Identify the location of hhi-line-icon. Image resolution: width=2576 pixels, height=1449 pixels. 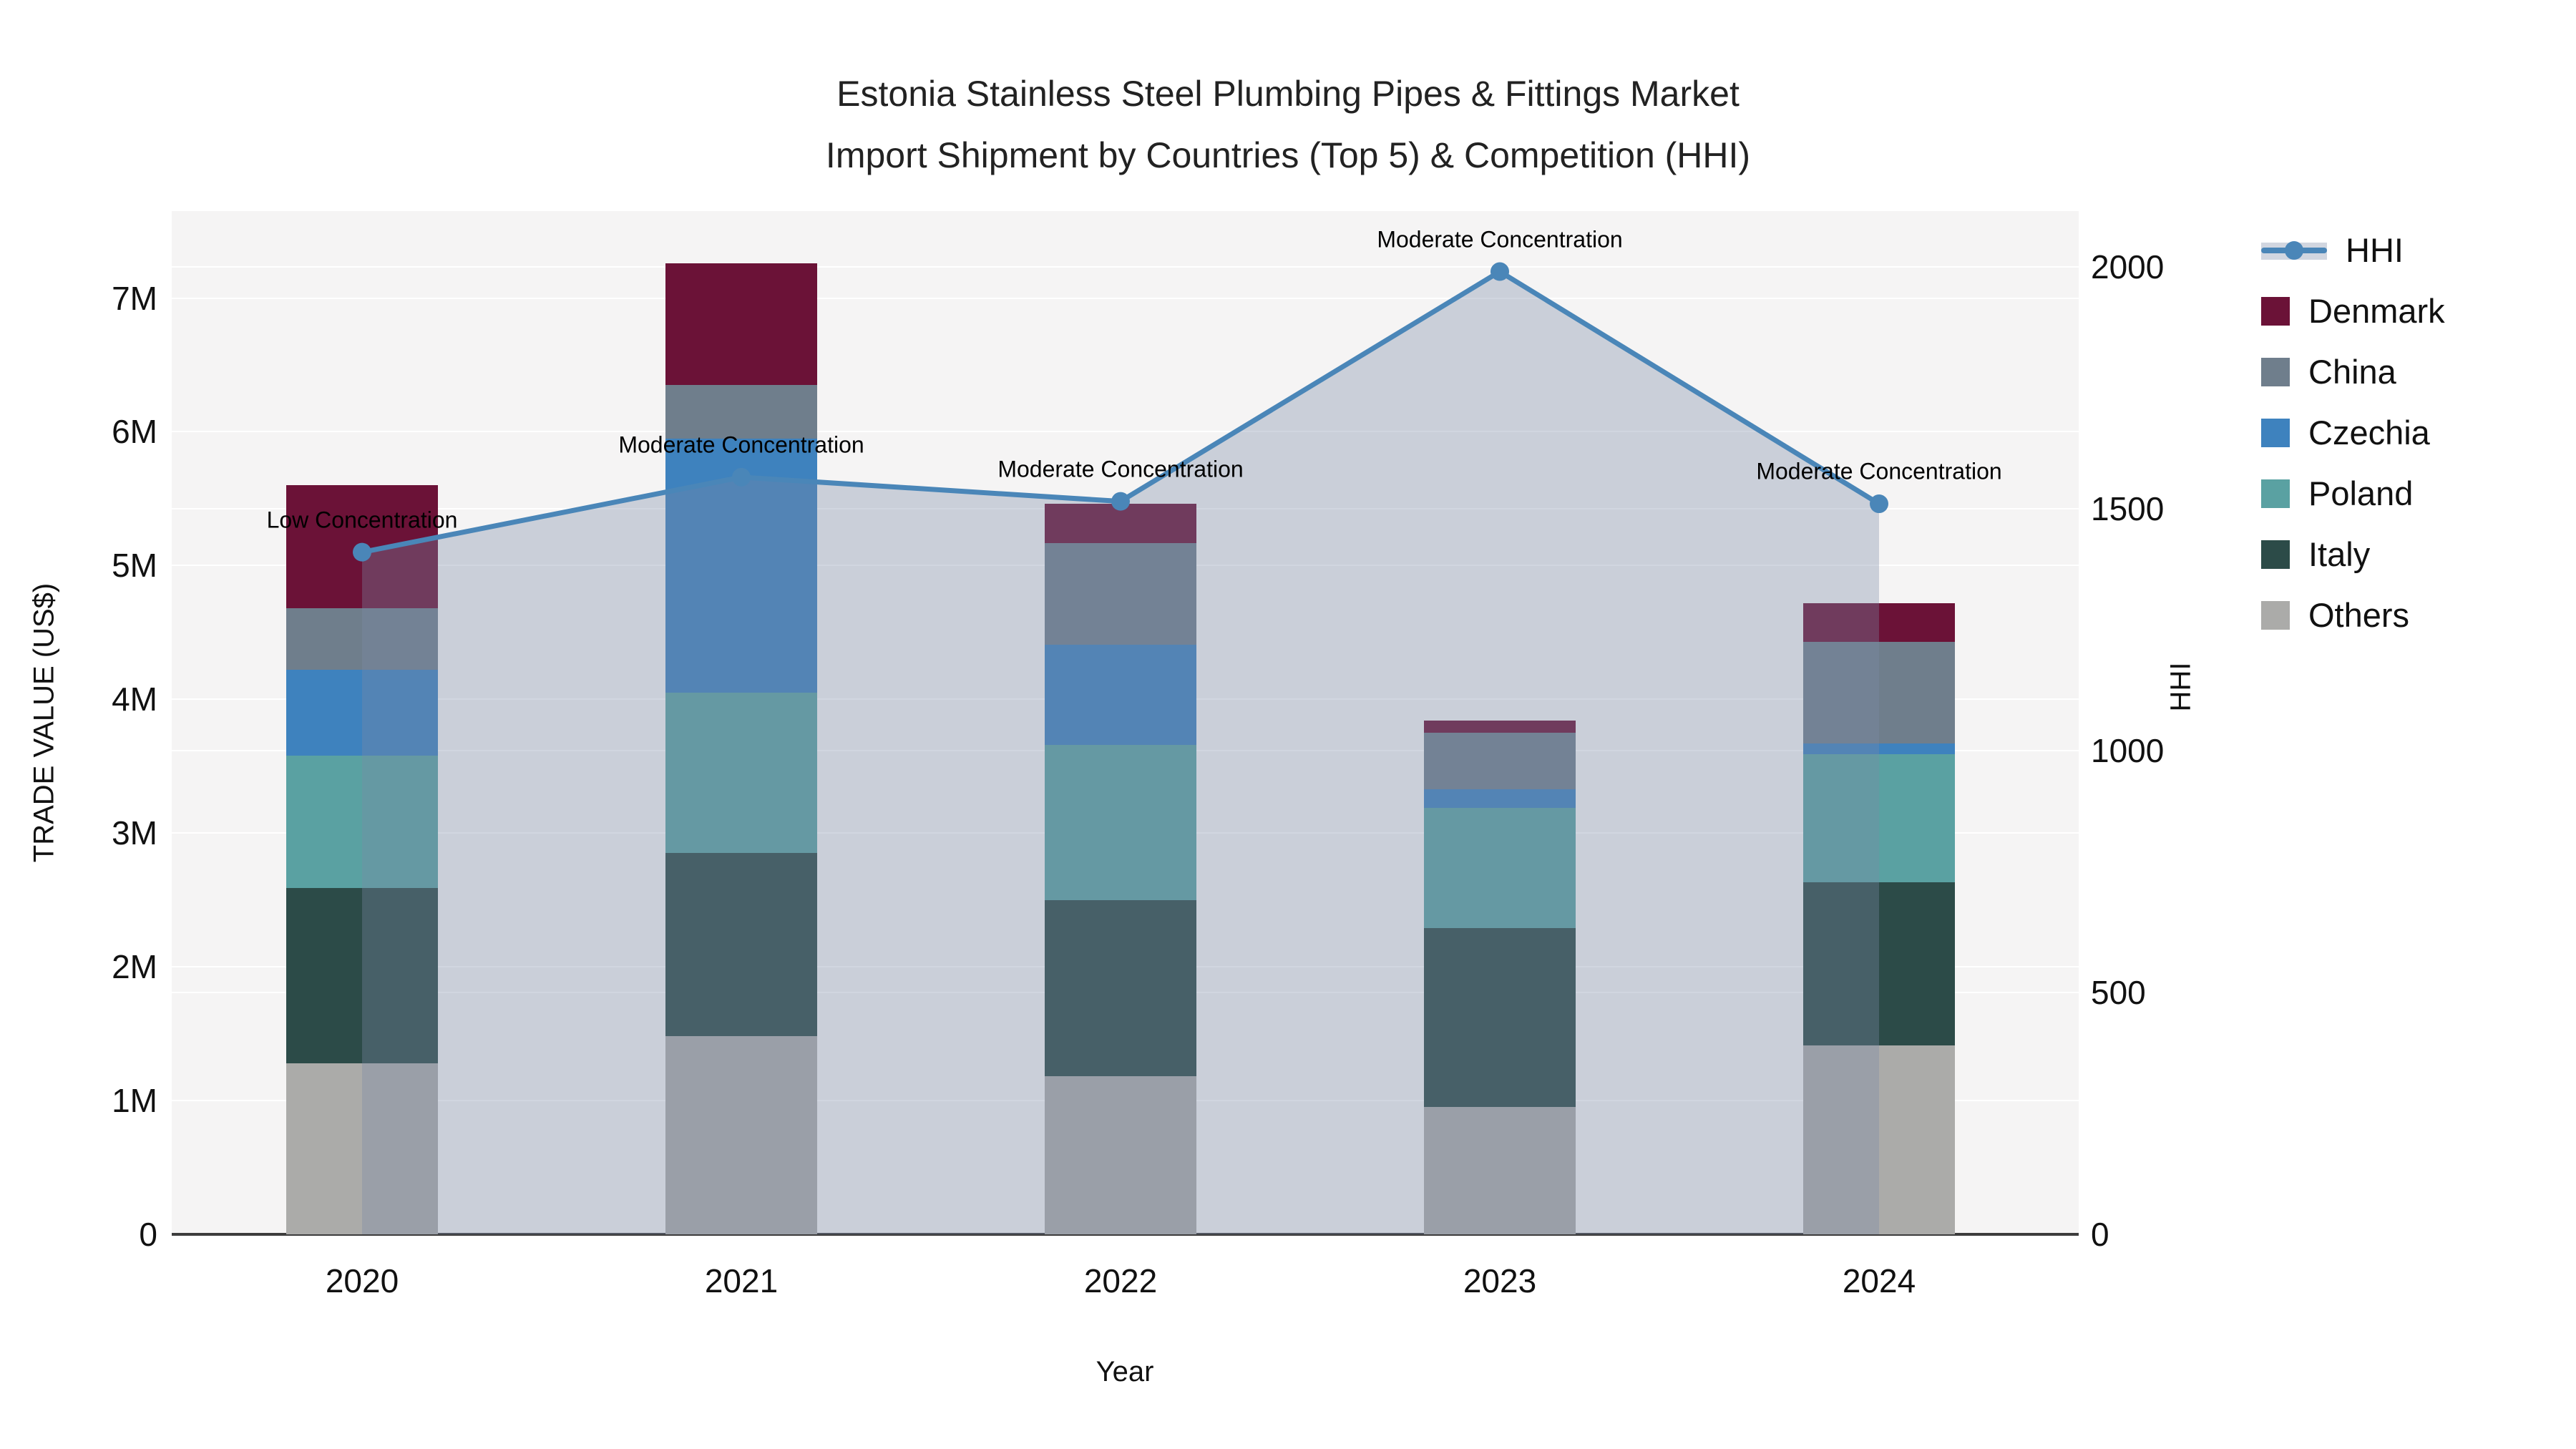
(2294, 250).